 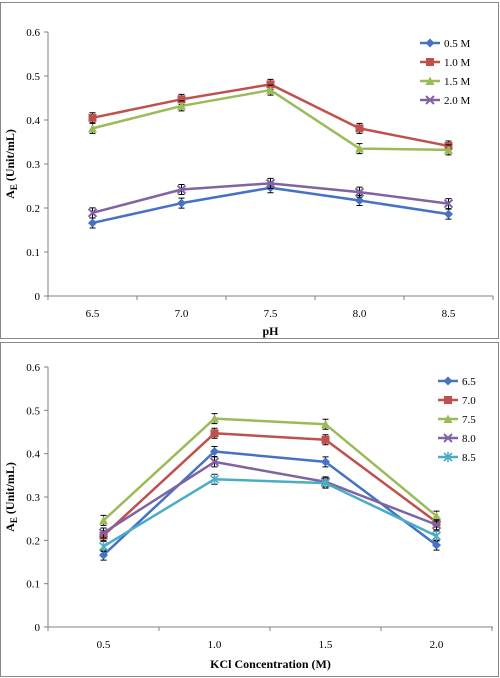 What do you see at coordinates (11, 164) in the screenshot?
I see `chart0-y-axis-title: AE (Unit/mL)` at bounding box center [11, 164].